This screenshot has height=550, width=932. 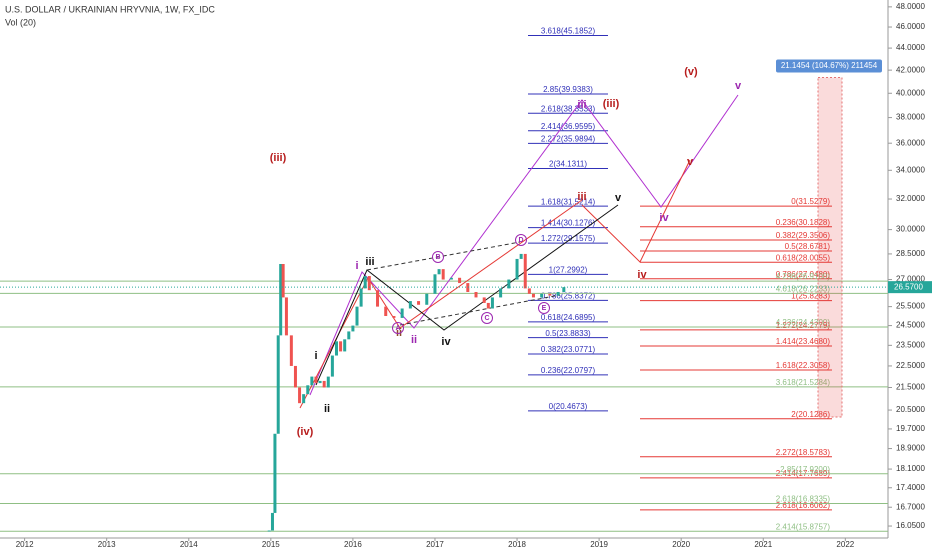 What do you see at coordinates (664, 218) in the screenshot?
I see `wave-label: iv` at bounding box center [664, 218].